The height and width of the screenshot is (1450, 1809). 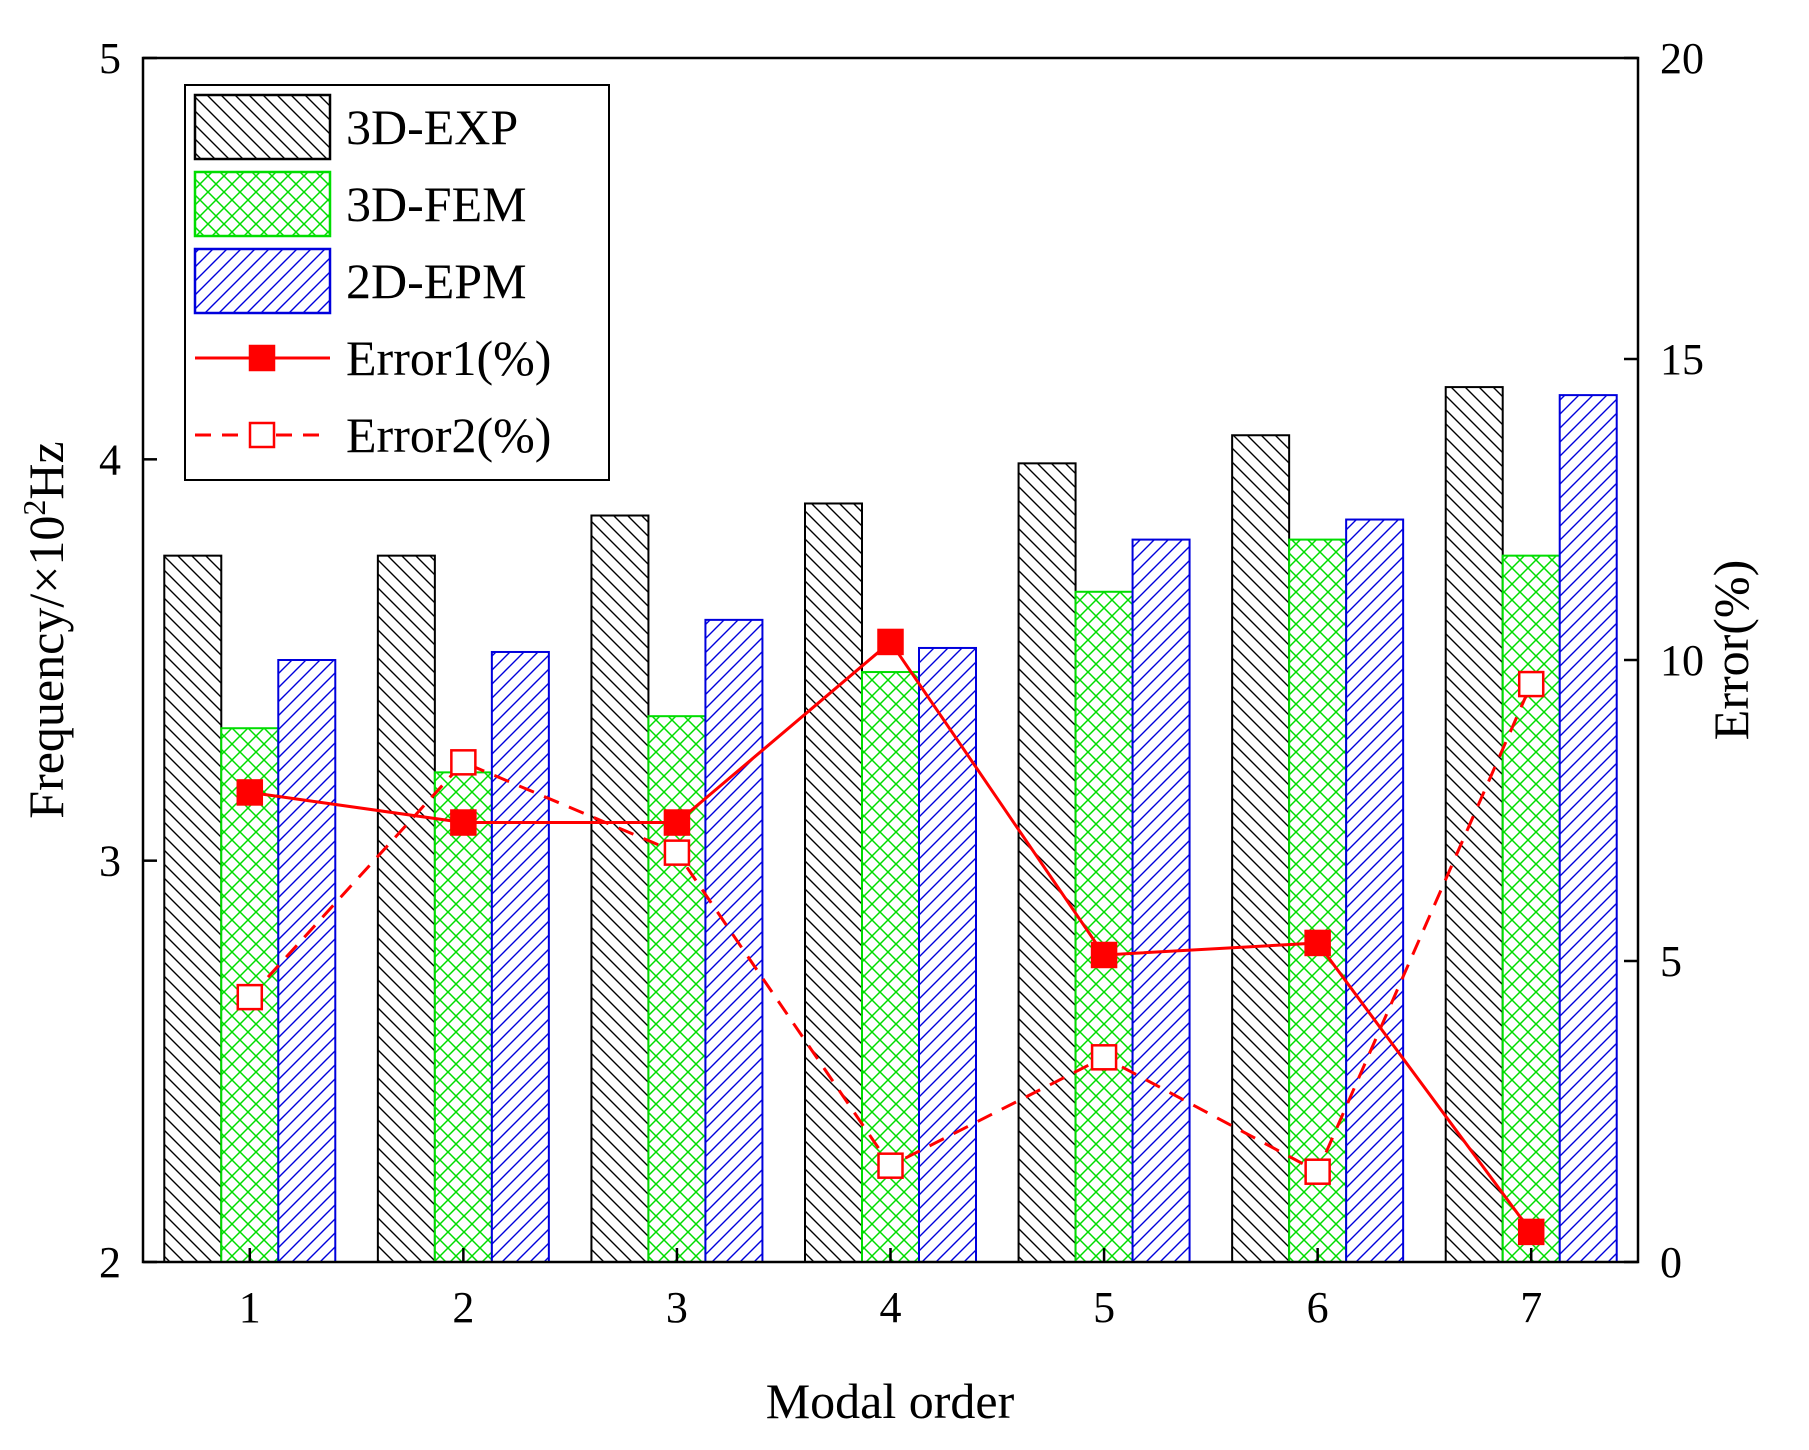 What do you see at coordinates (46, 667) in the screenshot?
I see `y-axis-title-main: Frequency/×10` at bounding box center [46, 667].